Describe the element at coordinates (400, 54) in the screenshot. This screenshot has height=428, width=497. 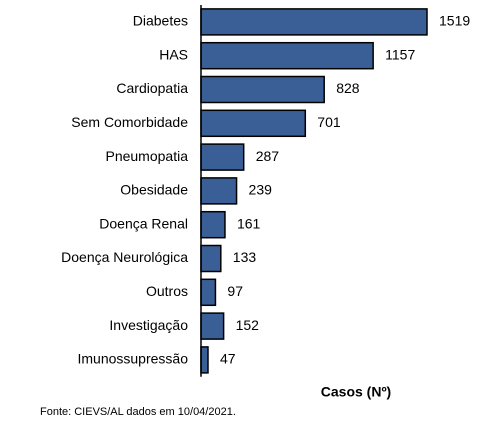
I see `value-label: 1157` at that location.